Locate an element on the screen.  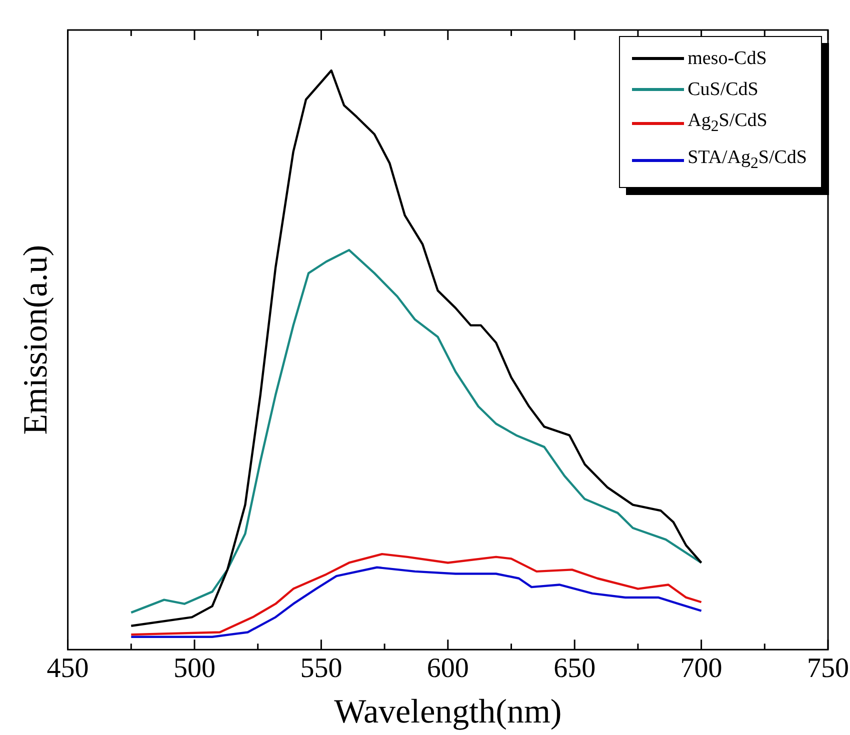
x-tick-label: 550 is located at coordinates (321, 668).